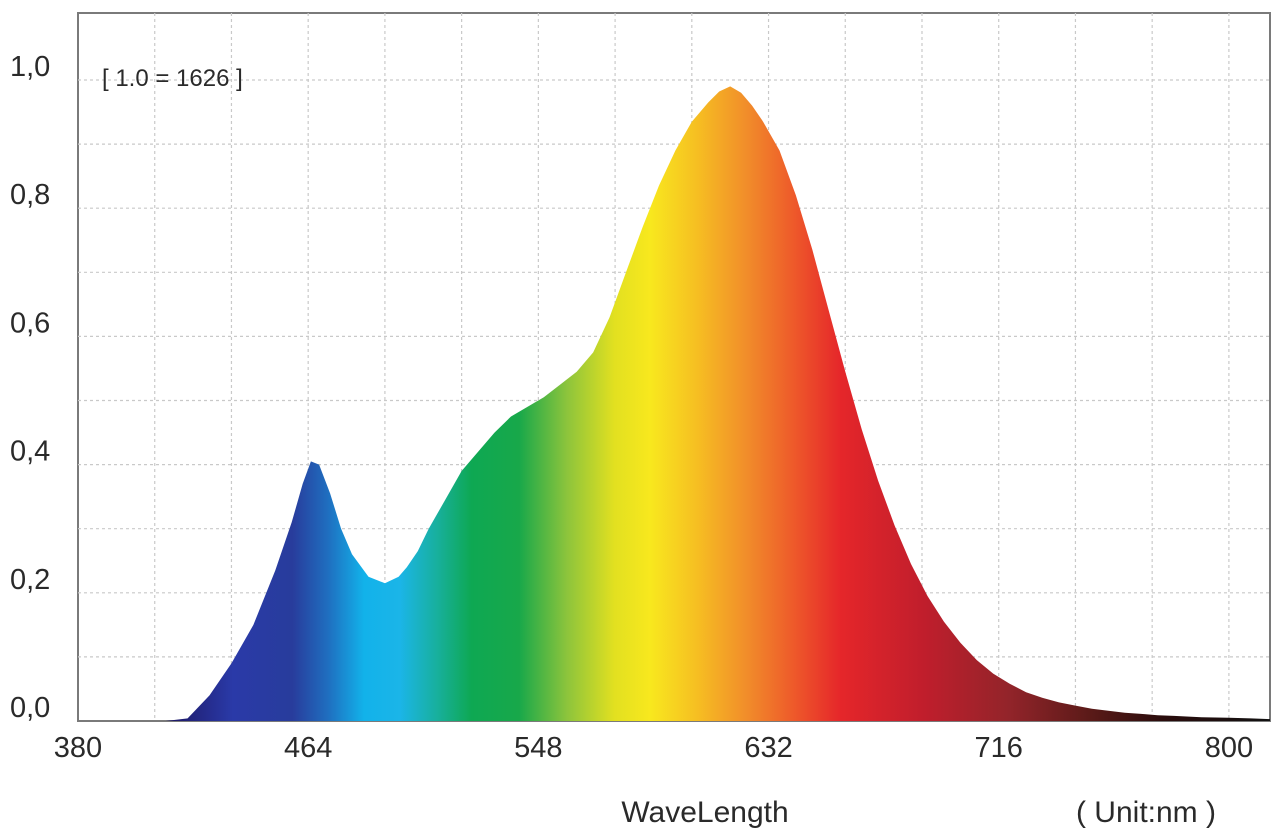 Image resolution: width=1274 pixels, height=839 pixels. I want to click on y-tick-labels: 0,0 0,2 0,4 0,6 0,8 1,0, so click(30, 387).